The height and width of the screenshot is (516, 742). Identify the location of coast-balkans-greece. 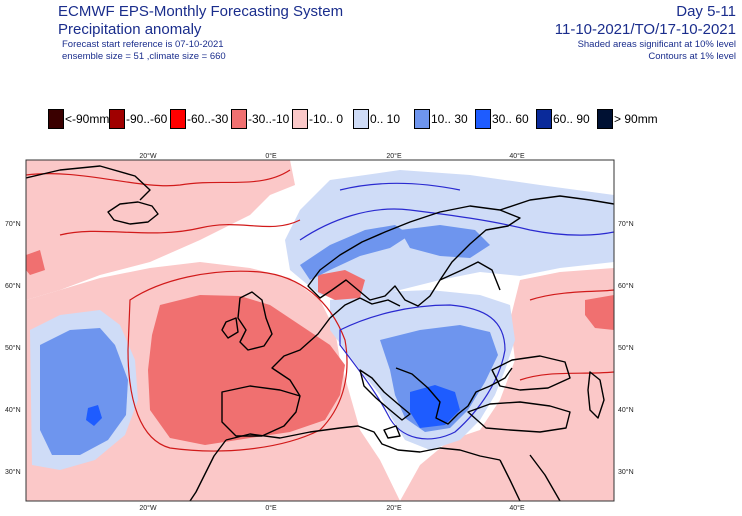
(454, 396).